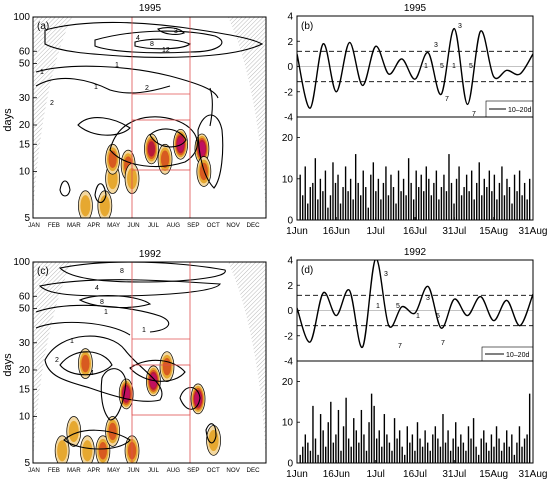 The height and width of the screenshot is (491, 550). Describe the element at coordinates (290, 311) in the screenshot. I see `panel-d-ytick-label-2: 0` at that location.